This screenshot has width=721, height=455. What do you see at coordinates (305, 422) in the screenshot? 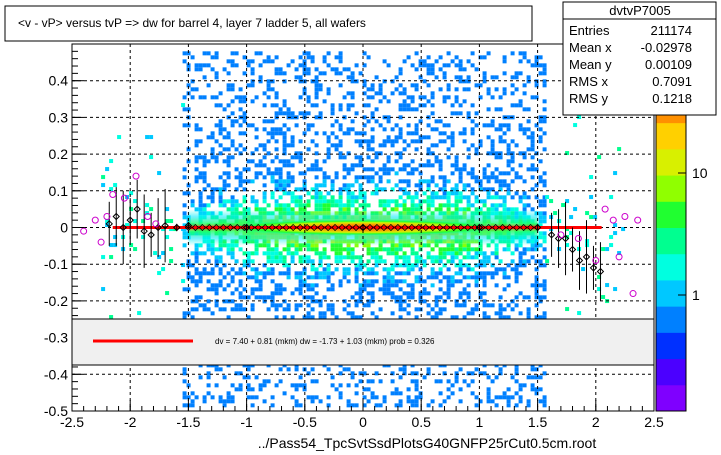
I see `x-tick-label: -0.5` at bounding box center [305, 422].